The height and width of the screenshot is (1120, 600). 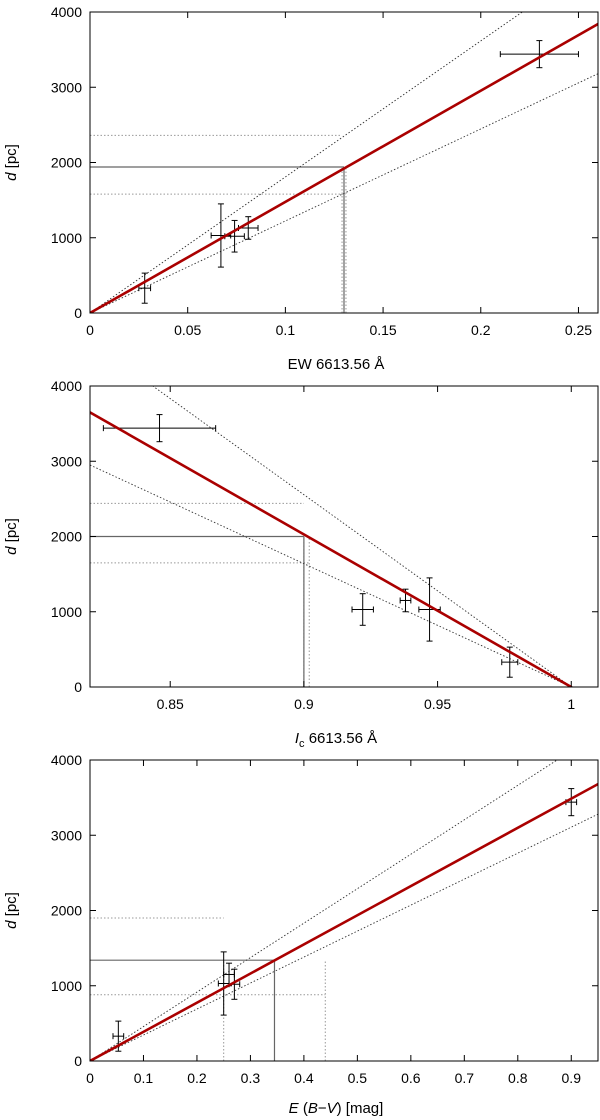 I want to click on x-tick-label: 0.6, so click(x=411, y=1078).